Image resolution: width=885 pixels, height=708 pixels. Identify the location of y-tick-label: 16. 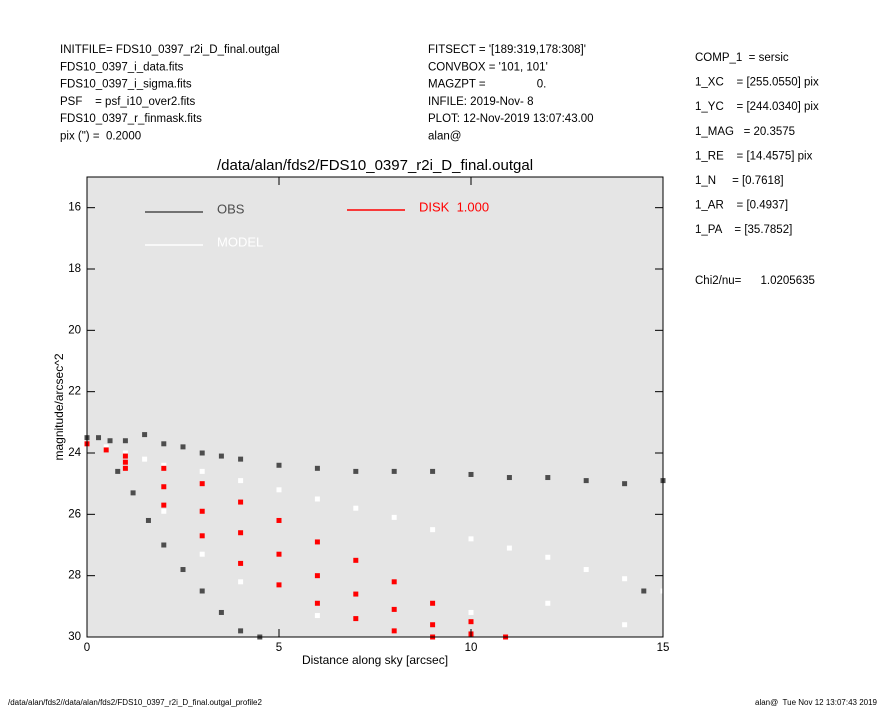
(74, 208).